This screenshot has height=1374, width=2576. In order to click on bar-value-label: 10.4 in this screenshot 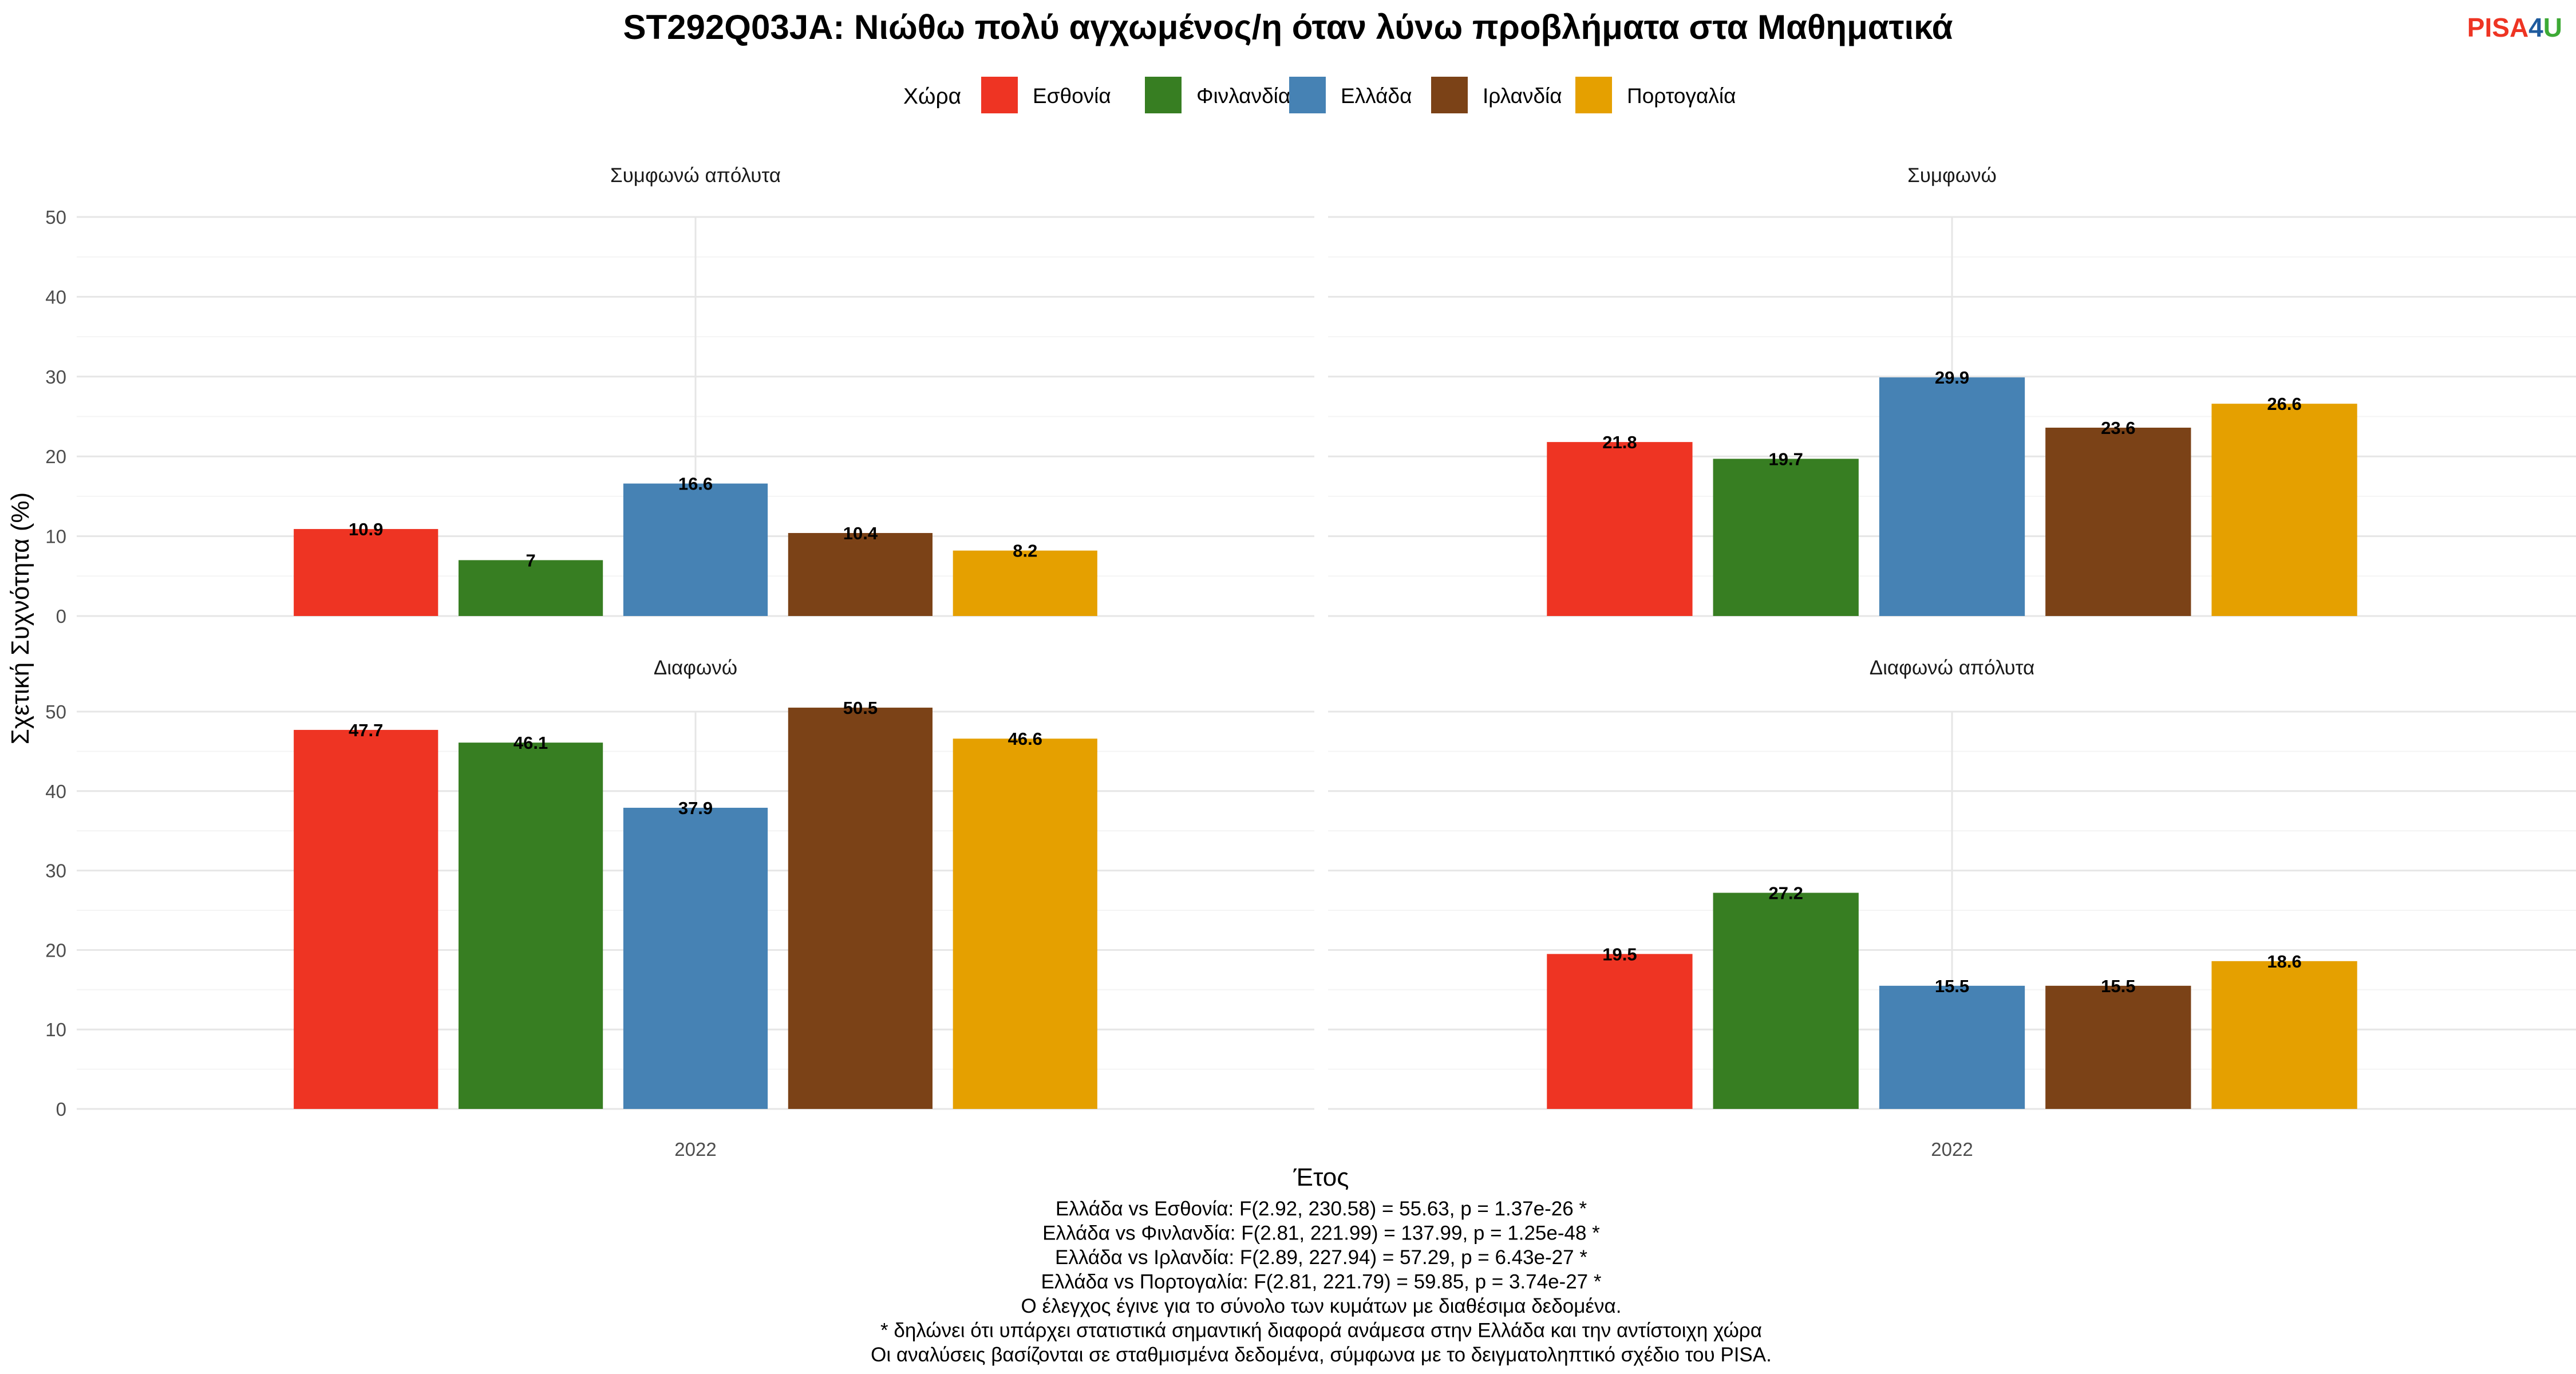, I will do `click(860, 533)`.